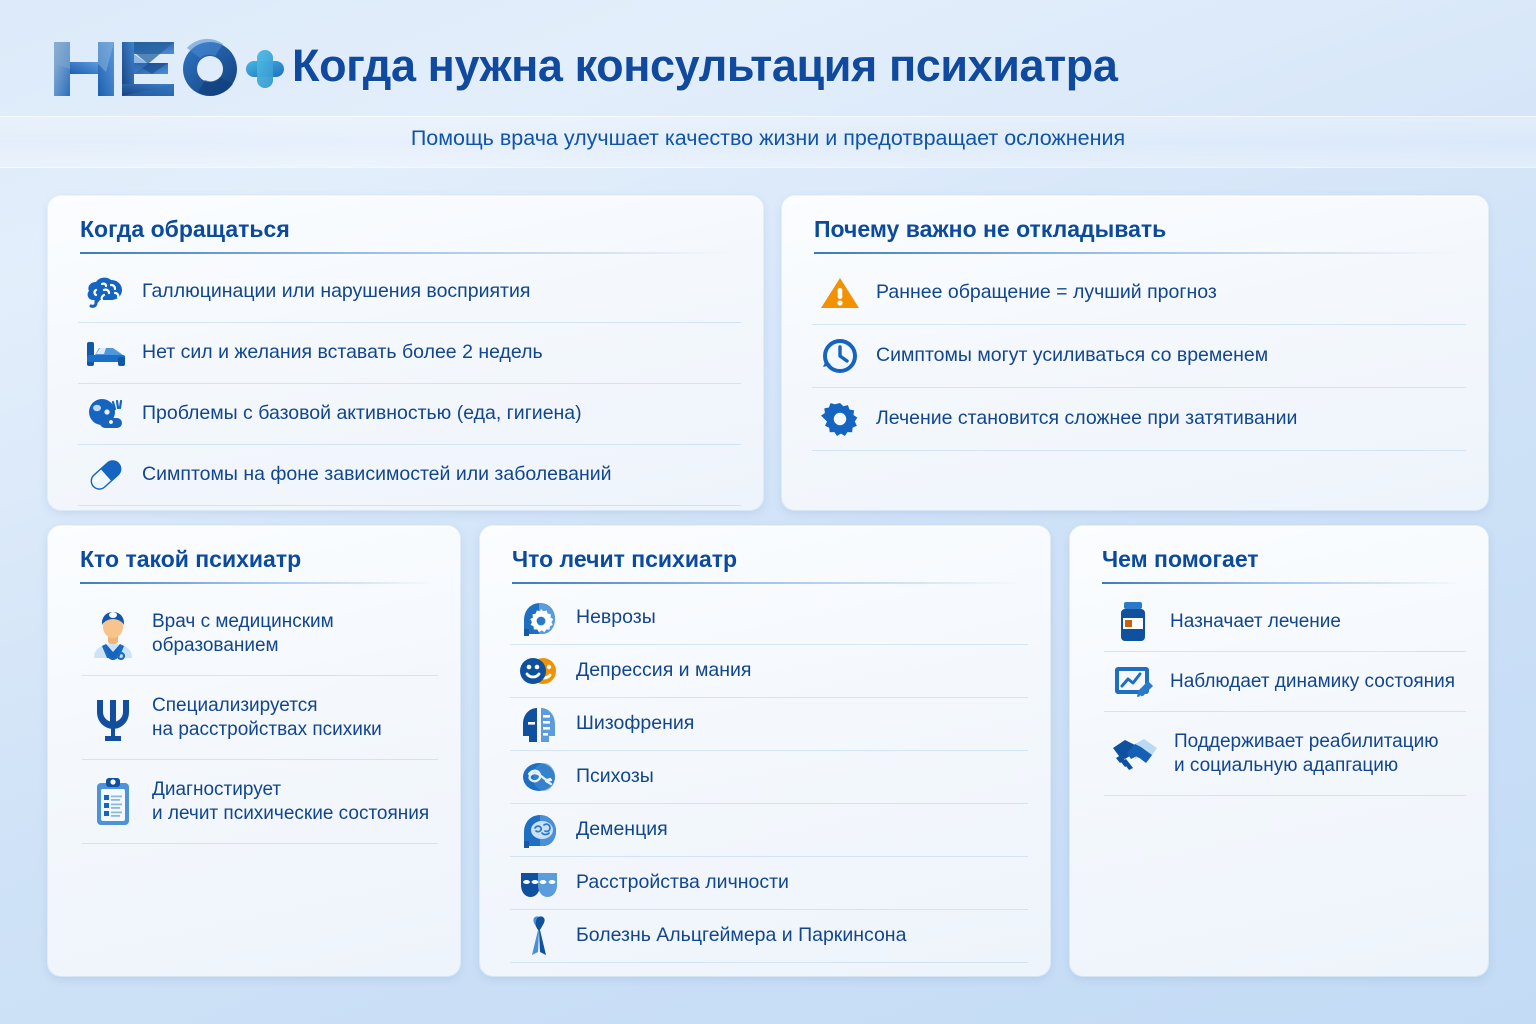 The width and height of the screenshot is (1536, 1024). I want to click on list-item-label: Болезнь Альцгеймера и Паркинсона, so click(741, 935).